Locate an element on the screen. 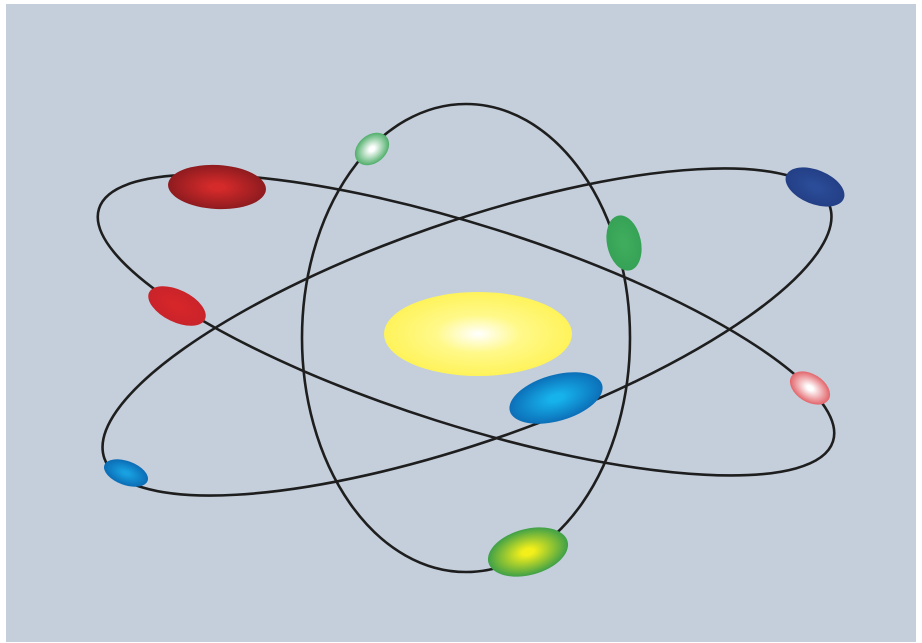  electron-red is located at coordinates (177, 306).